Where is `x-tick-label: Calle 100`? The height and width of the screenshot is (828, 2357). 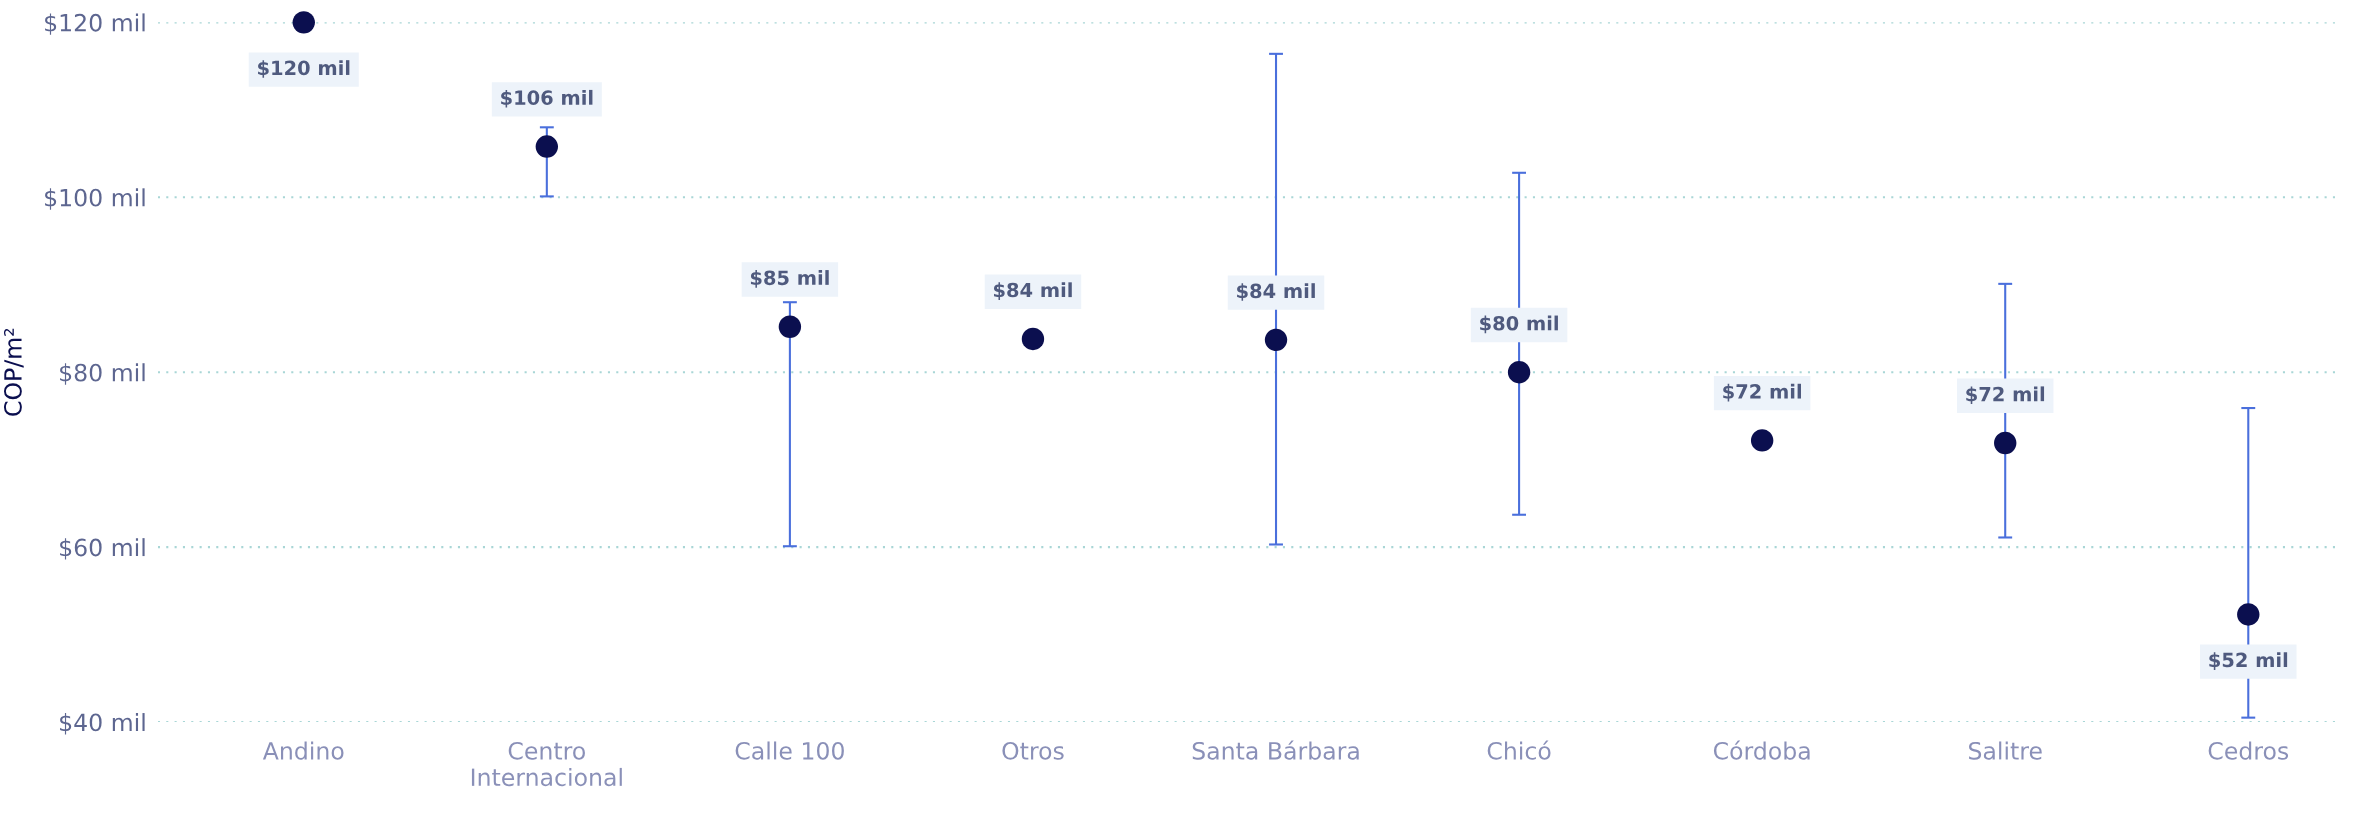 x-tick-label: Calle 100 is located at coordinates (789, 750).